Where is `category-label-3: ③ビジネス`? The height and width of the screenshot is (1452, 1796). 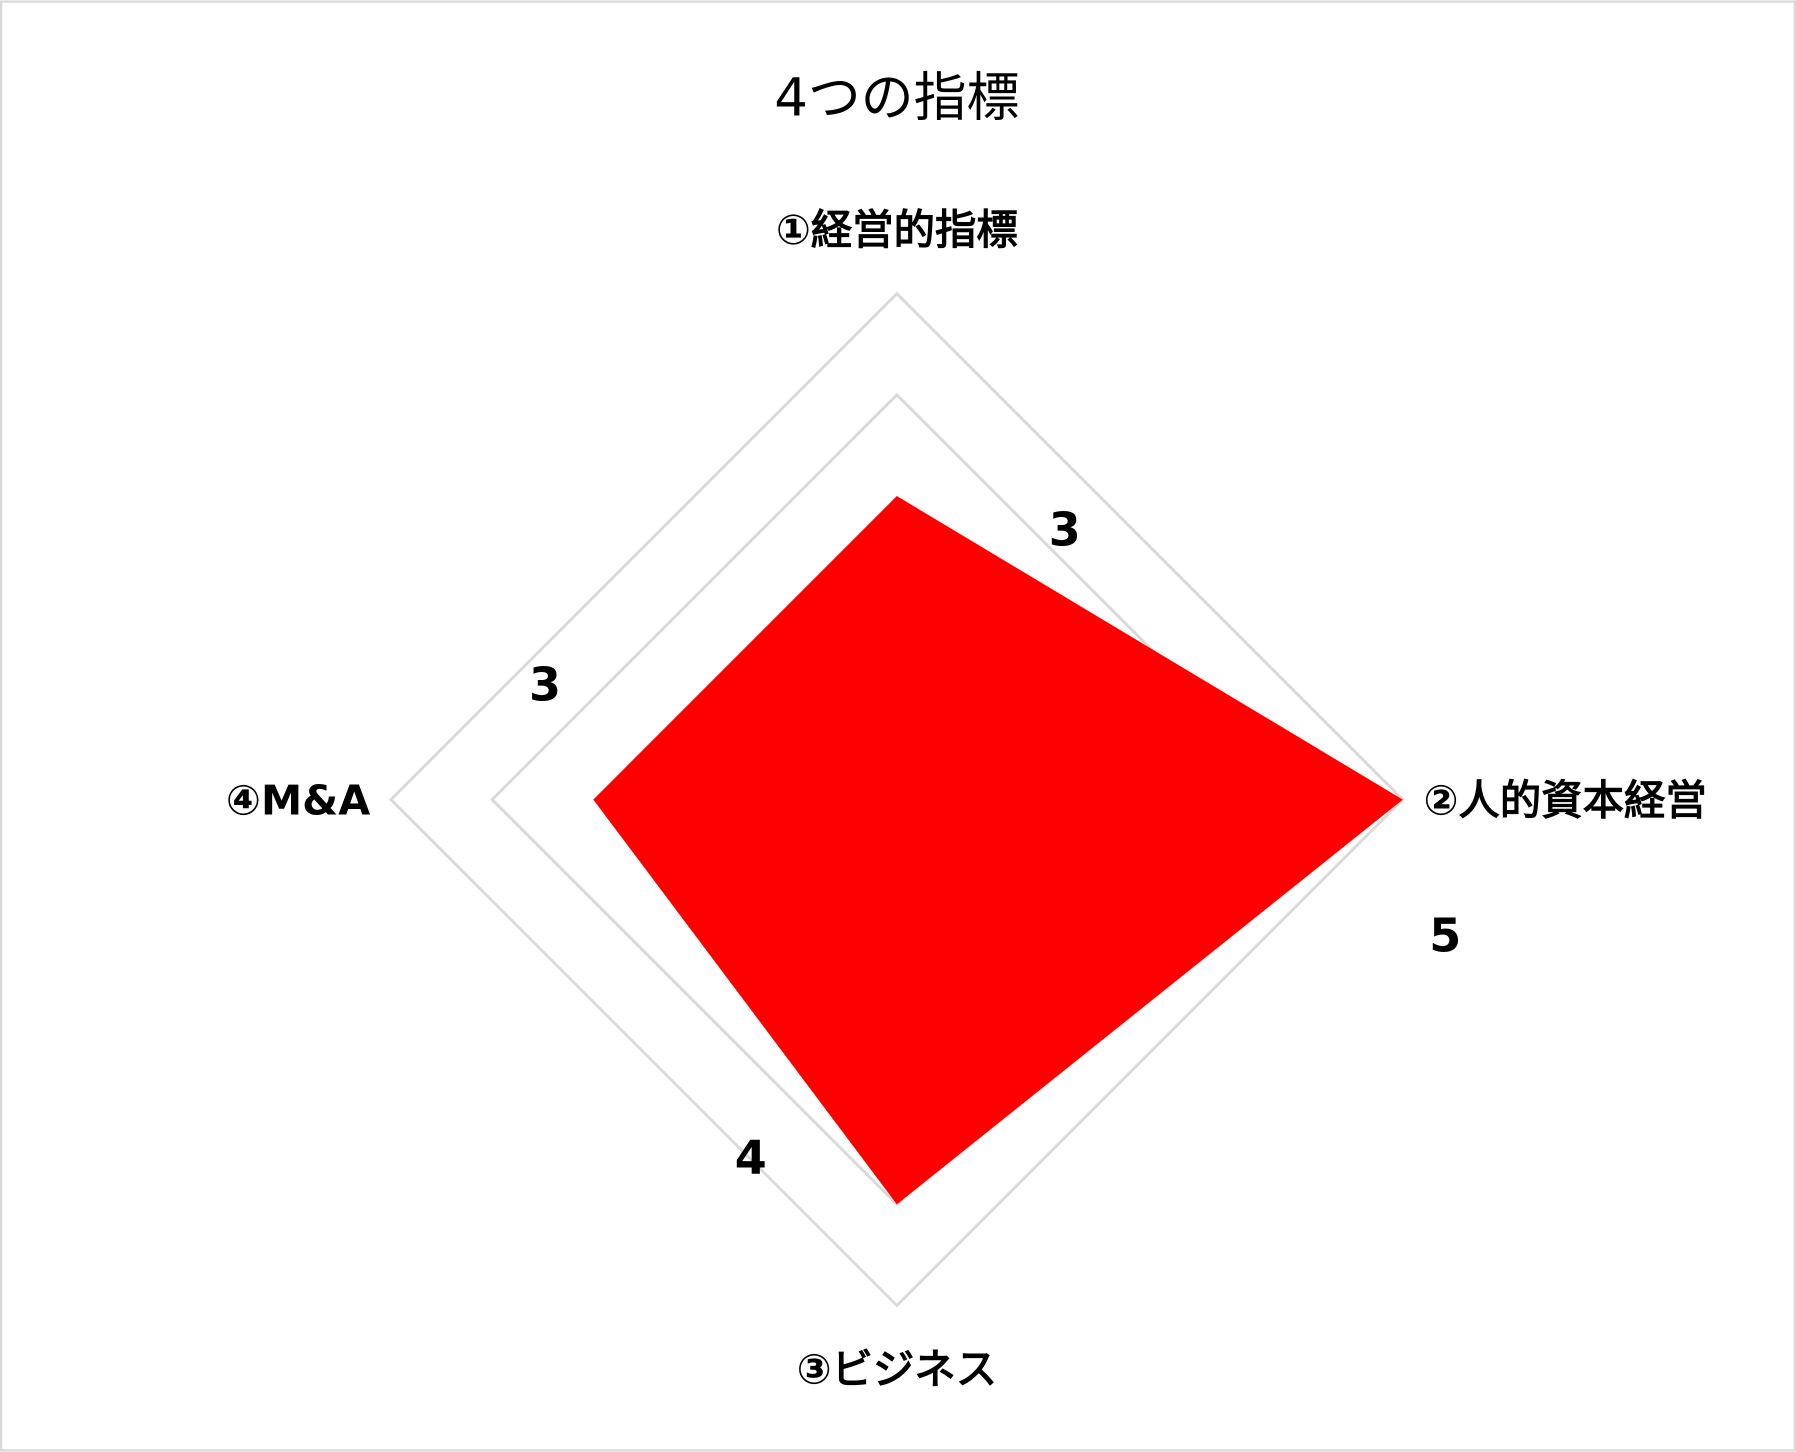
category-label-3: ③ビジネス is located at coordinates (897, 1370).